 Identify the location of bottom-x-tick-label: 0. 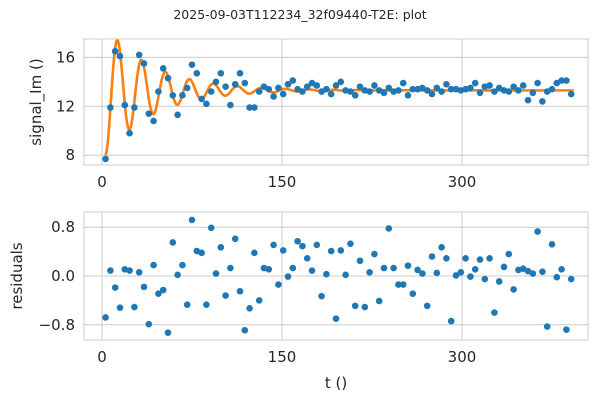
(102, 357).